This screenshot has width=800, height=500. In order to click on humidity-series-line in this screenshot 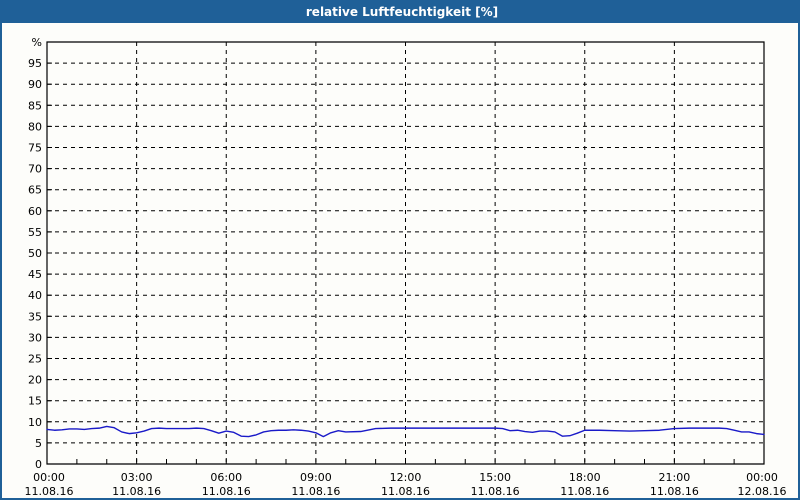, I will do `click(405, 431)`.